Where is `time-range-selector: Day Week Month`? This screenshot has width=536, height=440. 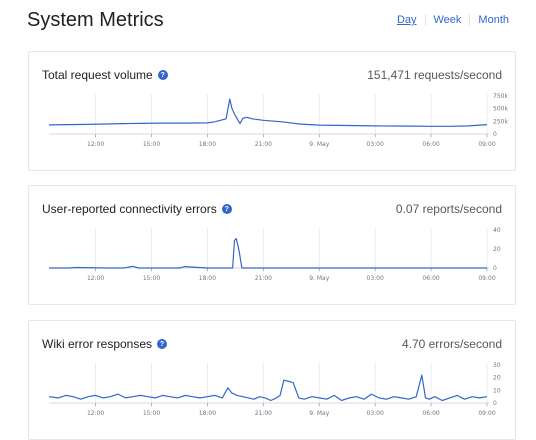 time-range-selector: Day Week Month is located at coordinates (453, 20).